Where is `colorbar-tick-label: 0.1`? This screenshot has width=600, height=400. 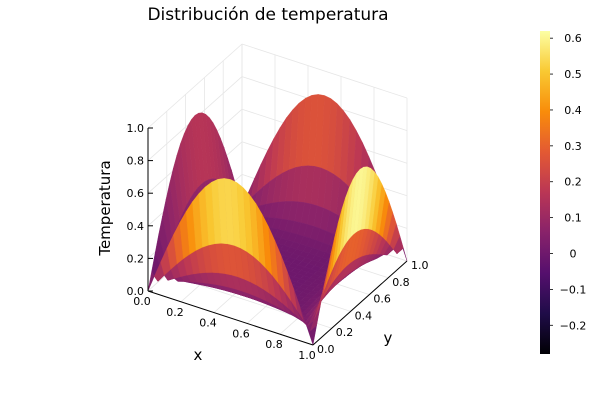 colorbar-tick-label: 0.1 is located at coordinates (573, 218).